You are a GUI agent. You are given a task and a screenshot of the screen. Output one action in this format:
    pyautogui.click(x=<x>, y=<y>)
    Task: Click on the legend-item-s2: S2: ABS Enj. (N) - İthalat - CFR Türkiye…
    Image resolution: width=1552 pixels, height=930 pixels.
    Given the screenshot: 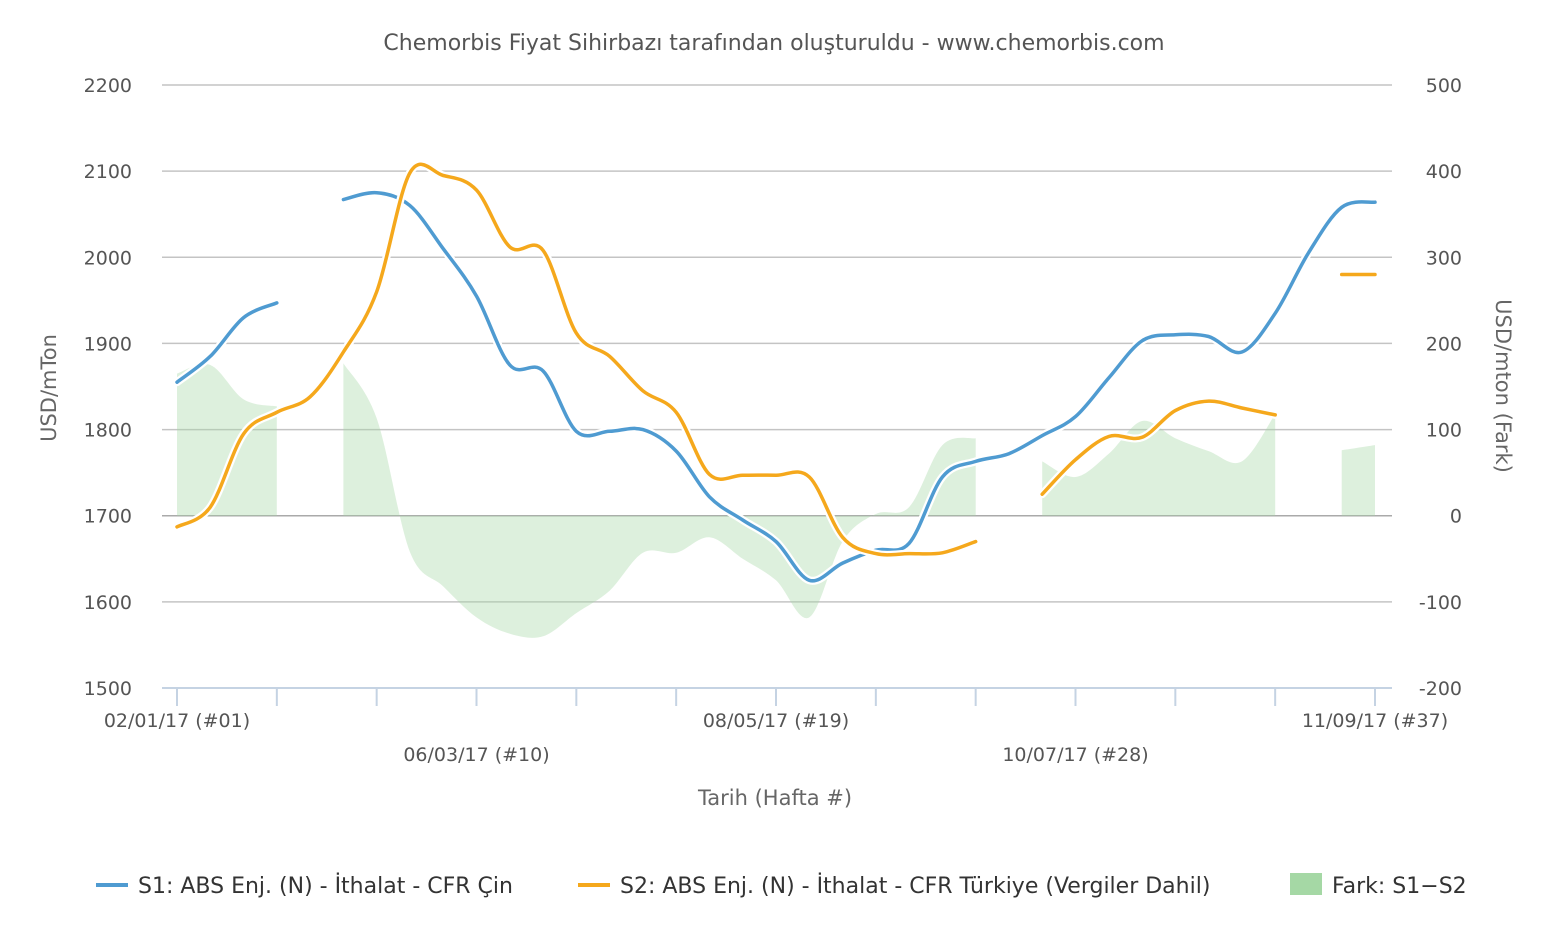 What is the action you would take?
    pyautogui.click(x=894, y=886)
    